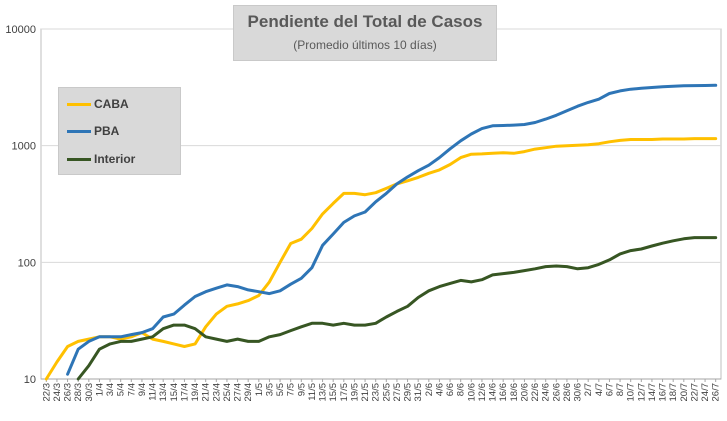 The height and width of the screenshot is (421, 727). Describe the element at coordinates (567, 392) in the screenshot. I see `x-tick-label: 28/6` at that location.